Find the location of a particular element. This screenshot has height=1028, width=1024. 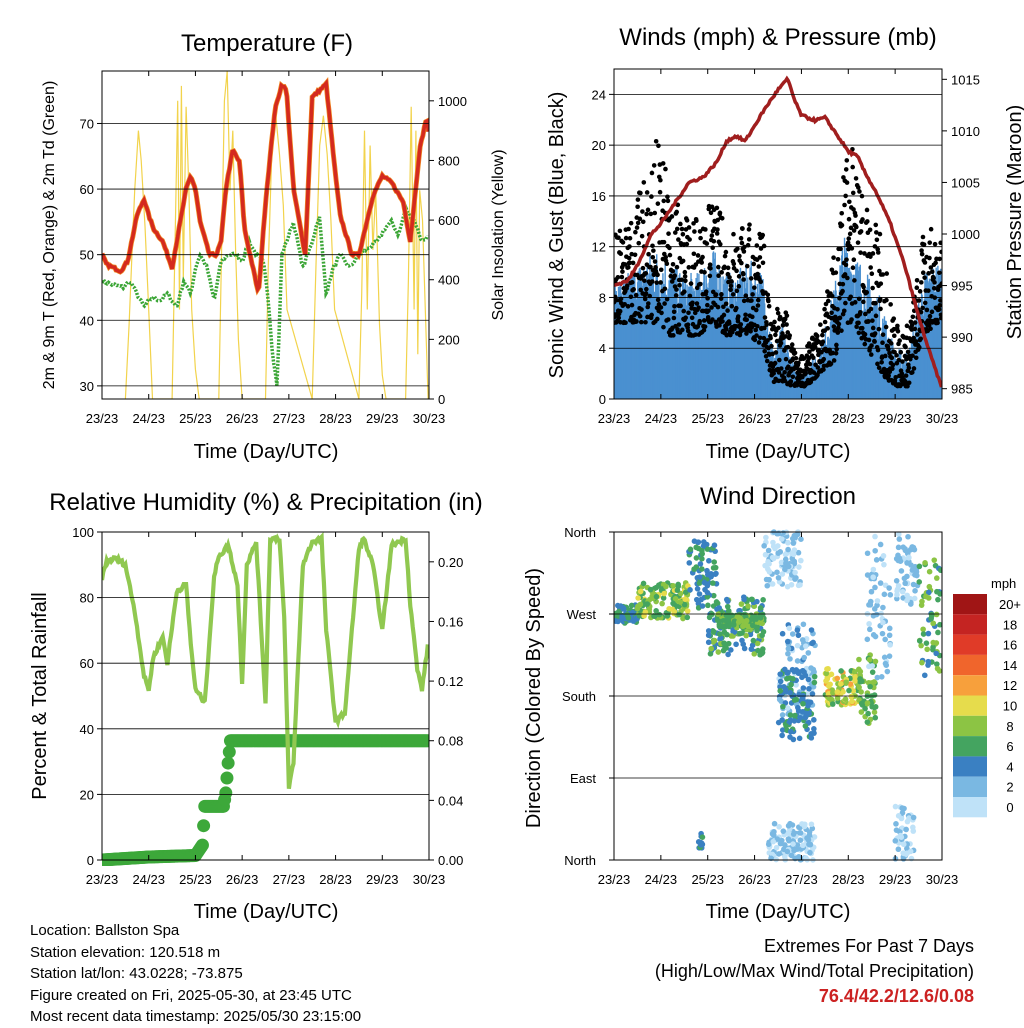

x-tick-label: 25/23 is located at coordinates (707, 879).